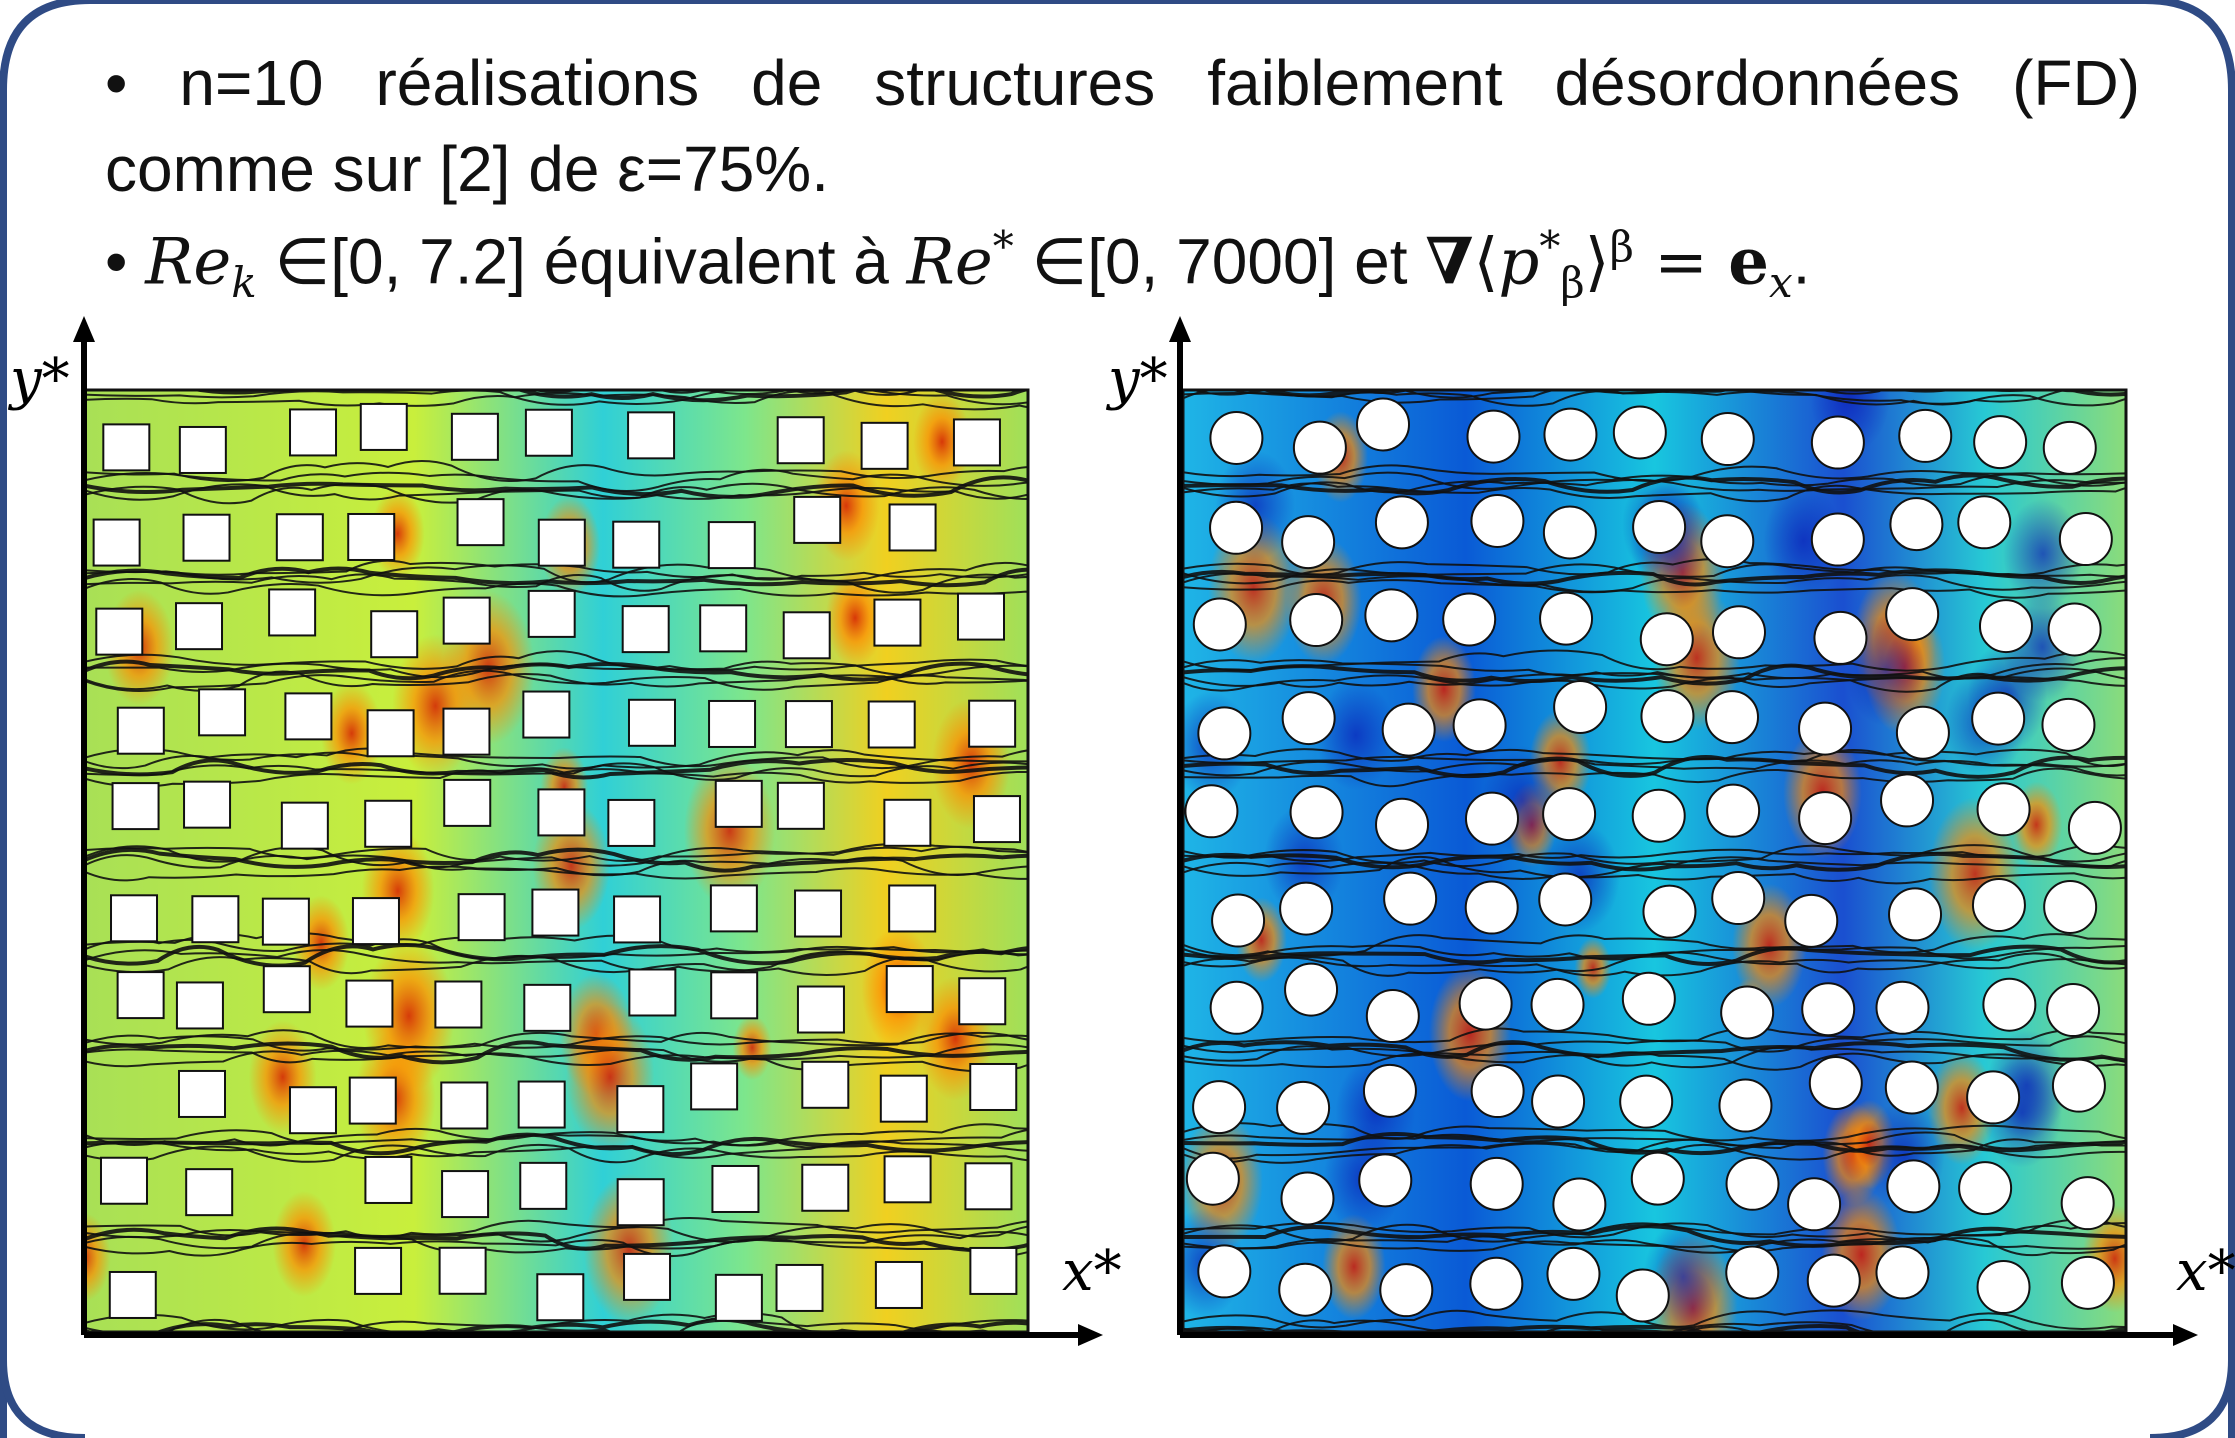  I want to click on pressure-sup: *, so click(1550, 246).